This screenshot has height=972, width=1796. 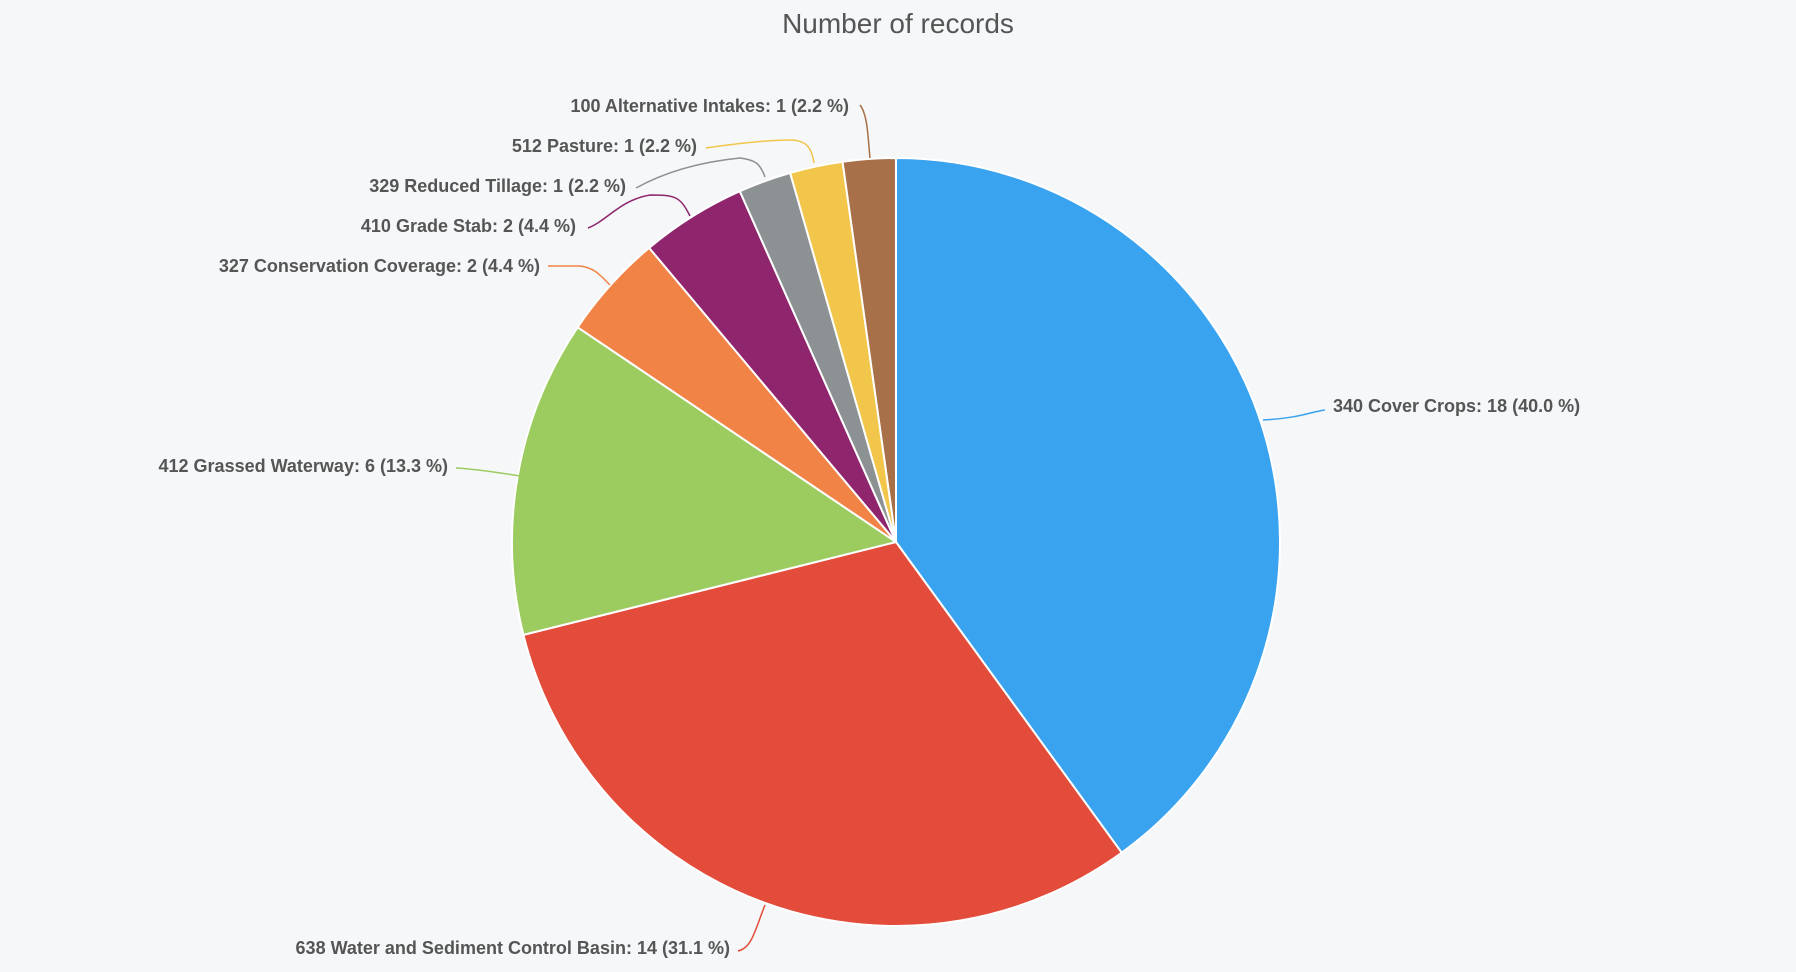 I want to click on data-label: 327 Conservation Coverage: 2 (4.4 %), so click(x=379, y=266).